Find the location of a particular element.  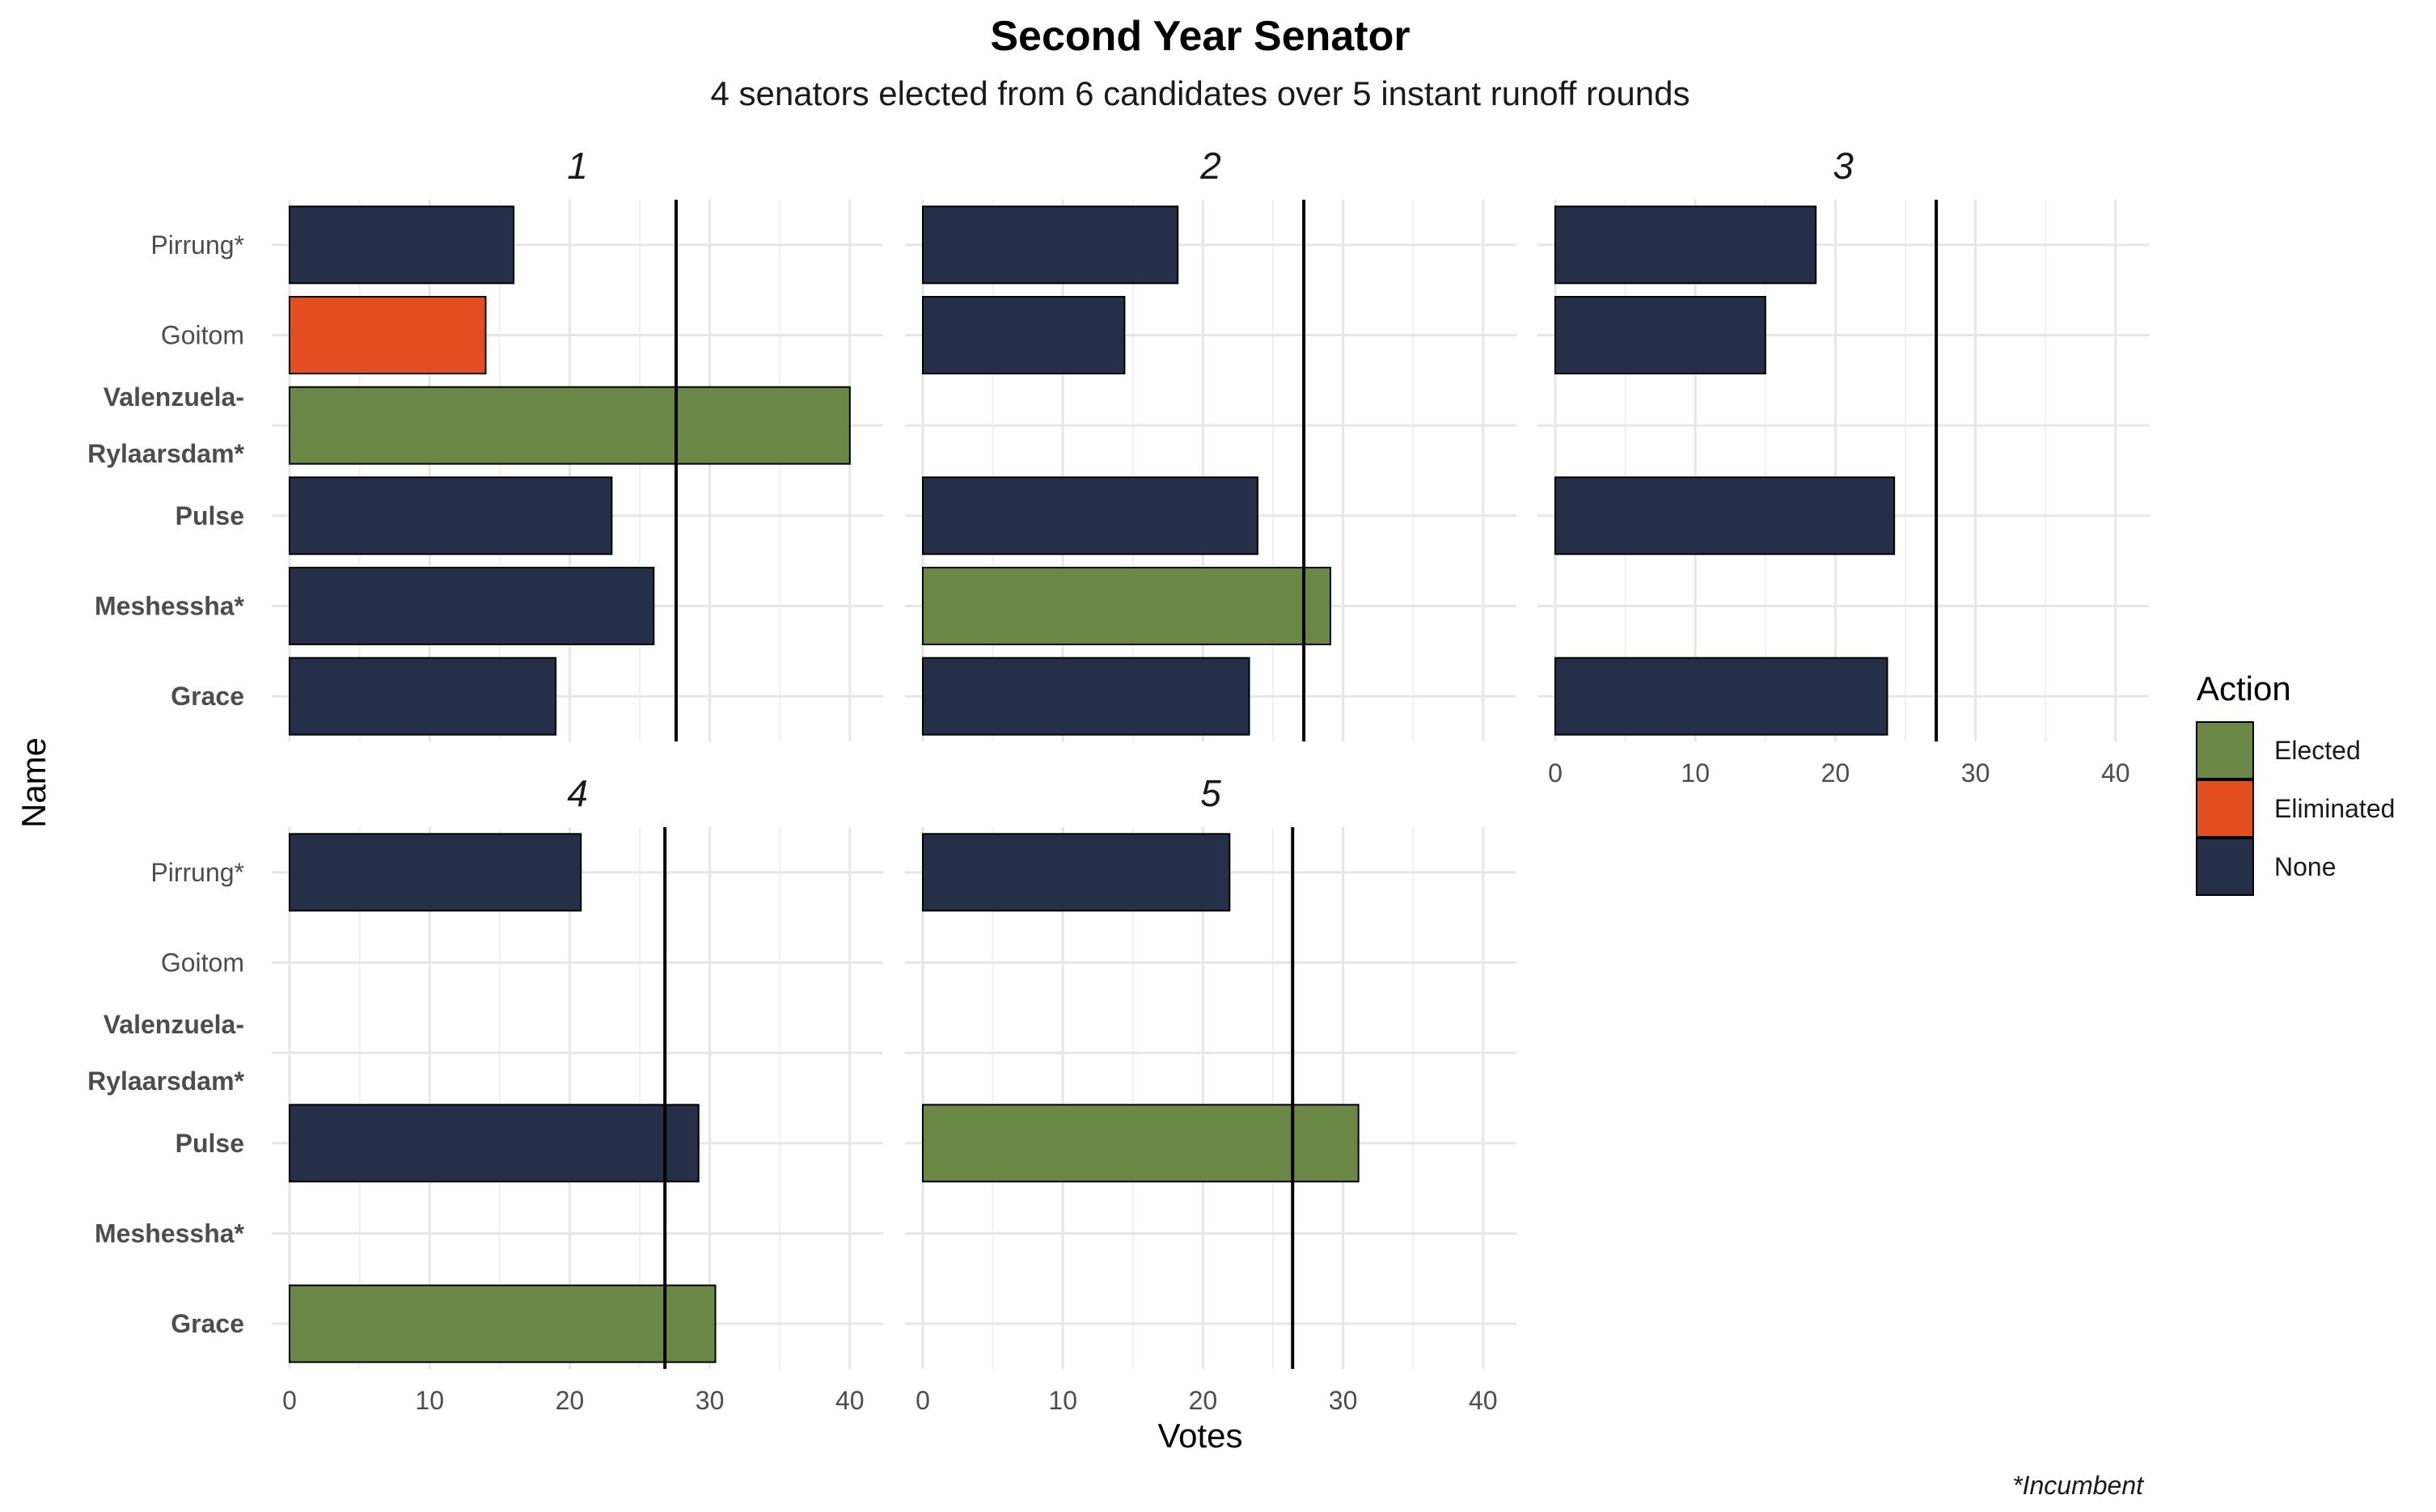

facet-panel-round-2: 2 is located at coordinates (1210, 443).